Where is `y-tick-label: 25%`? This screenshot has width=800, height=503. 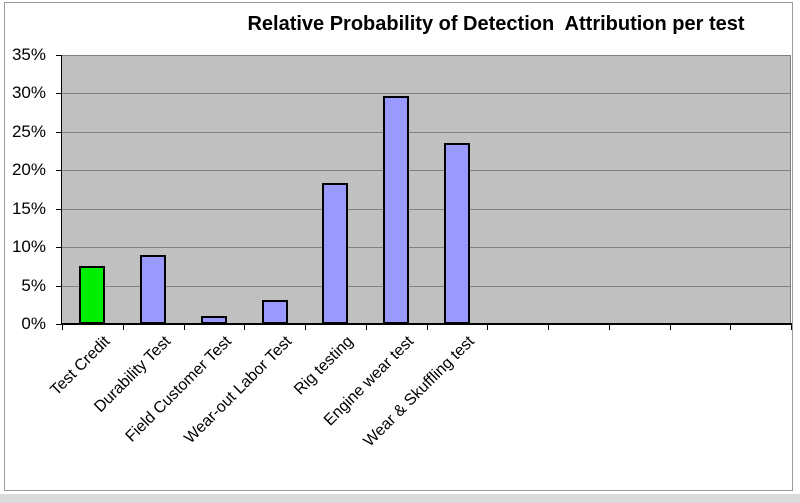 y-tick-label: 25% is located at coordinates (28, 131).